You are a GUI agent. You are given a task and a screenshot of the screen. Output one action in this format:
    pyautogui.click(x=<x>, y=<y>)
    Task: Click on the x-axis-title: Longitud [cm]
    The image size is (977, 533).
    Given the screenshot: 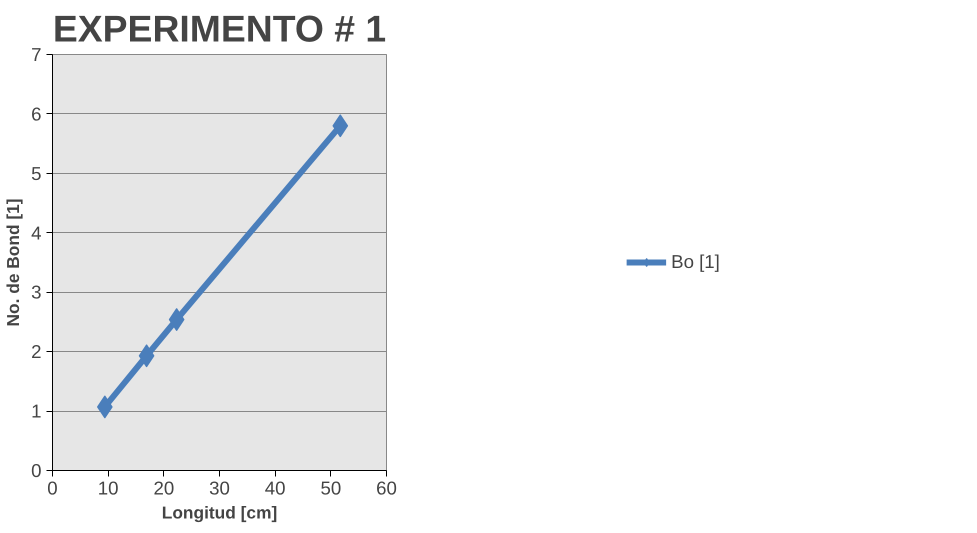 What is the action you would take?
    pyautogui.click(x=220, y=512)
    